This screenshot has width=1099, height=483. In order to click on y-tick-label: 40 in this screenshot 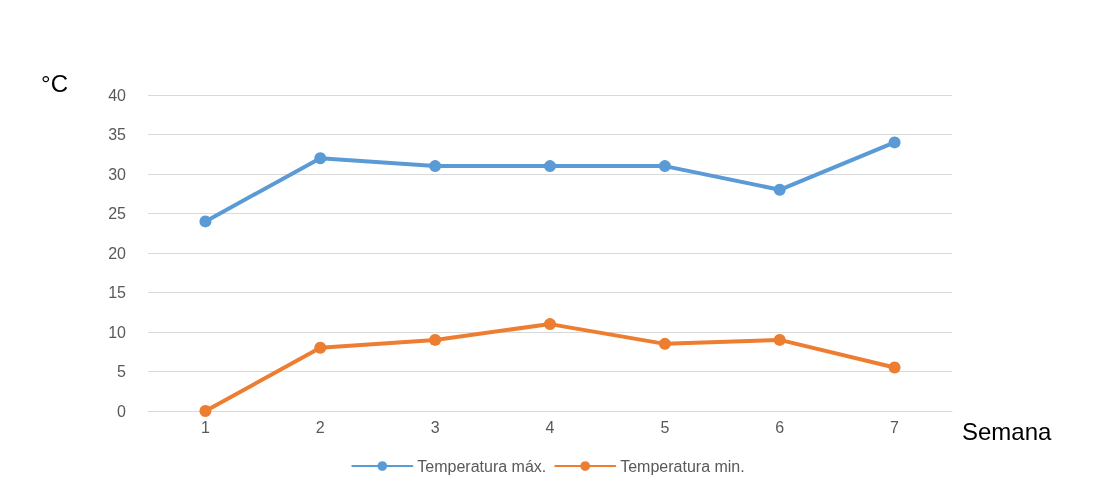, I will do `click(117, 95)`.